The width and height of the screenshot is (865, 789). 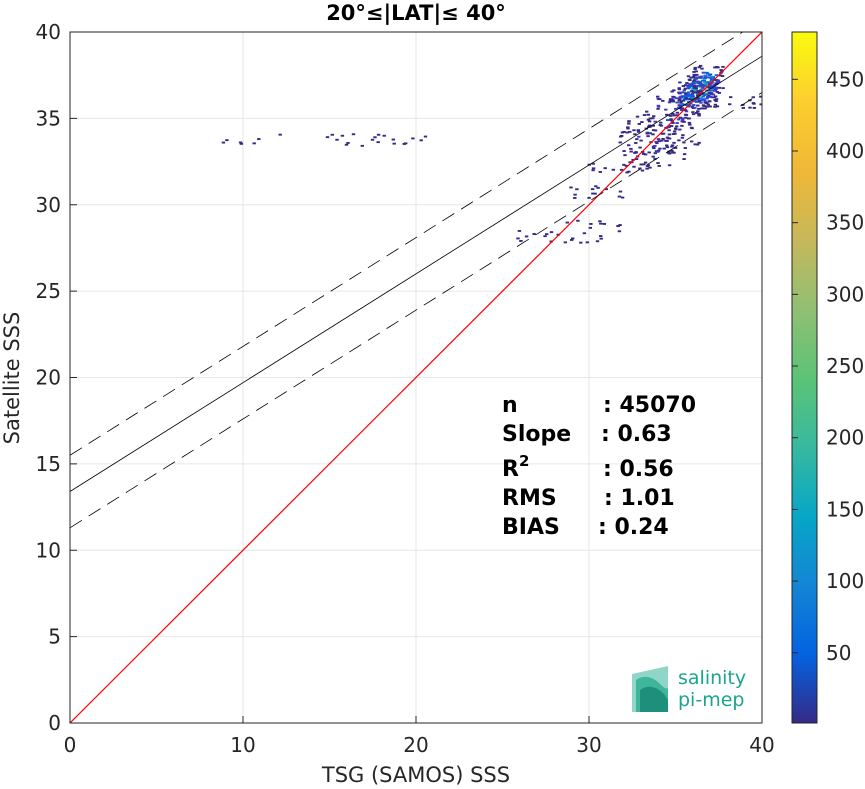 I want to click on stat-rms-value: : 1.01, so click(x=639, y=498).